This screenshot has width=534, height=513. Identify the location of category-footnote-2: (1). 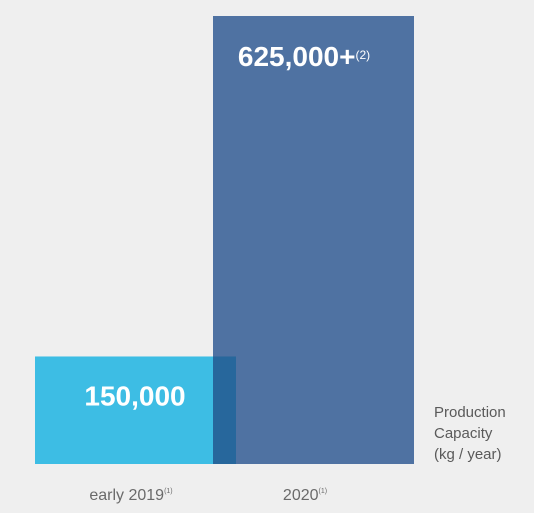
(323, 491).